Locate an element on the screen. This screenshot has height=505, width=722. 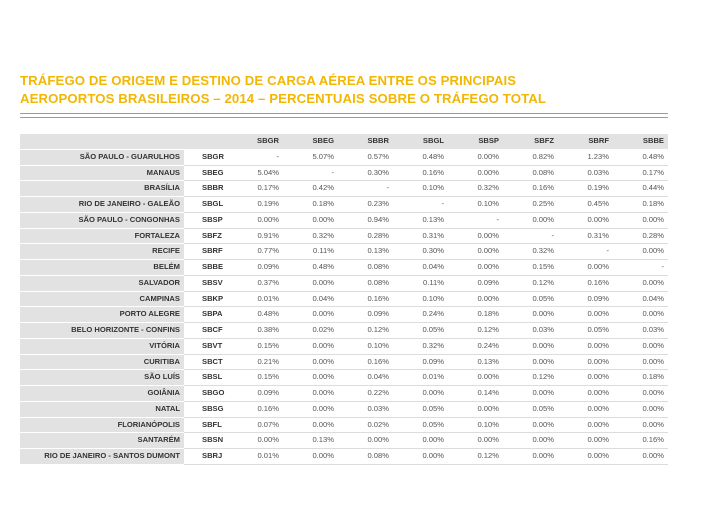
row-airport-code: SBGL is located at coordinates (206, 204).